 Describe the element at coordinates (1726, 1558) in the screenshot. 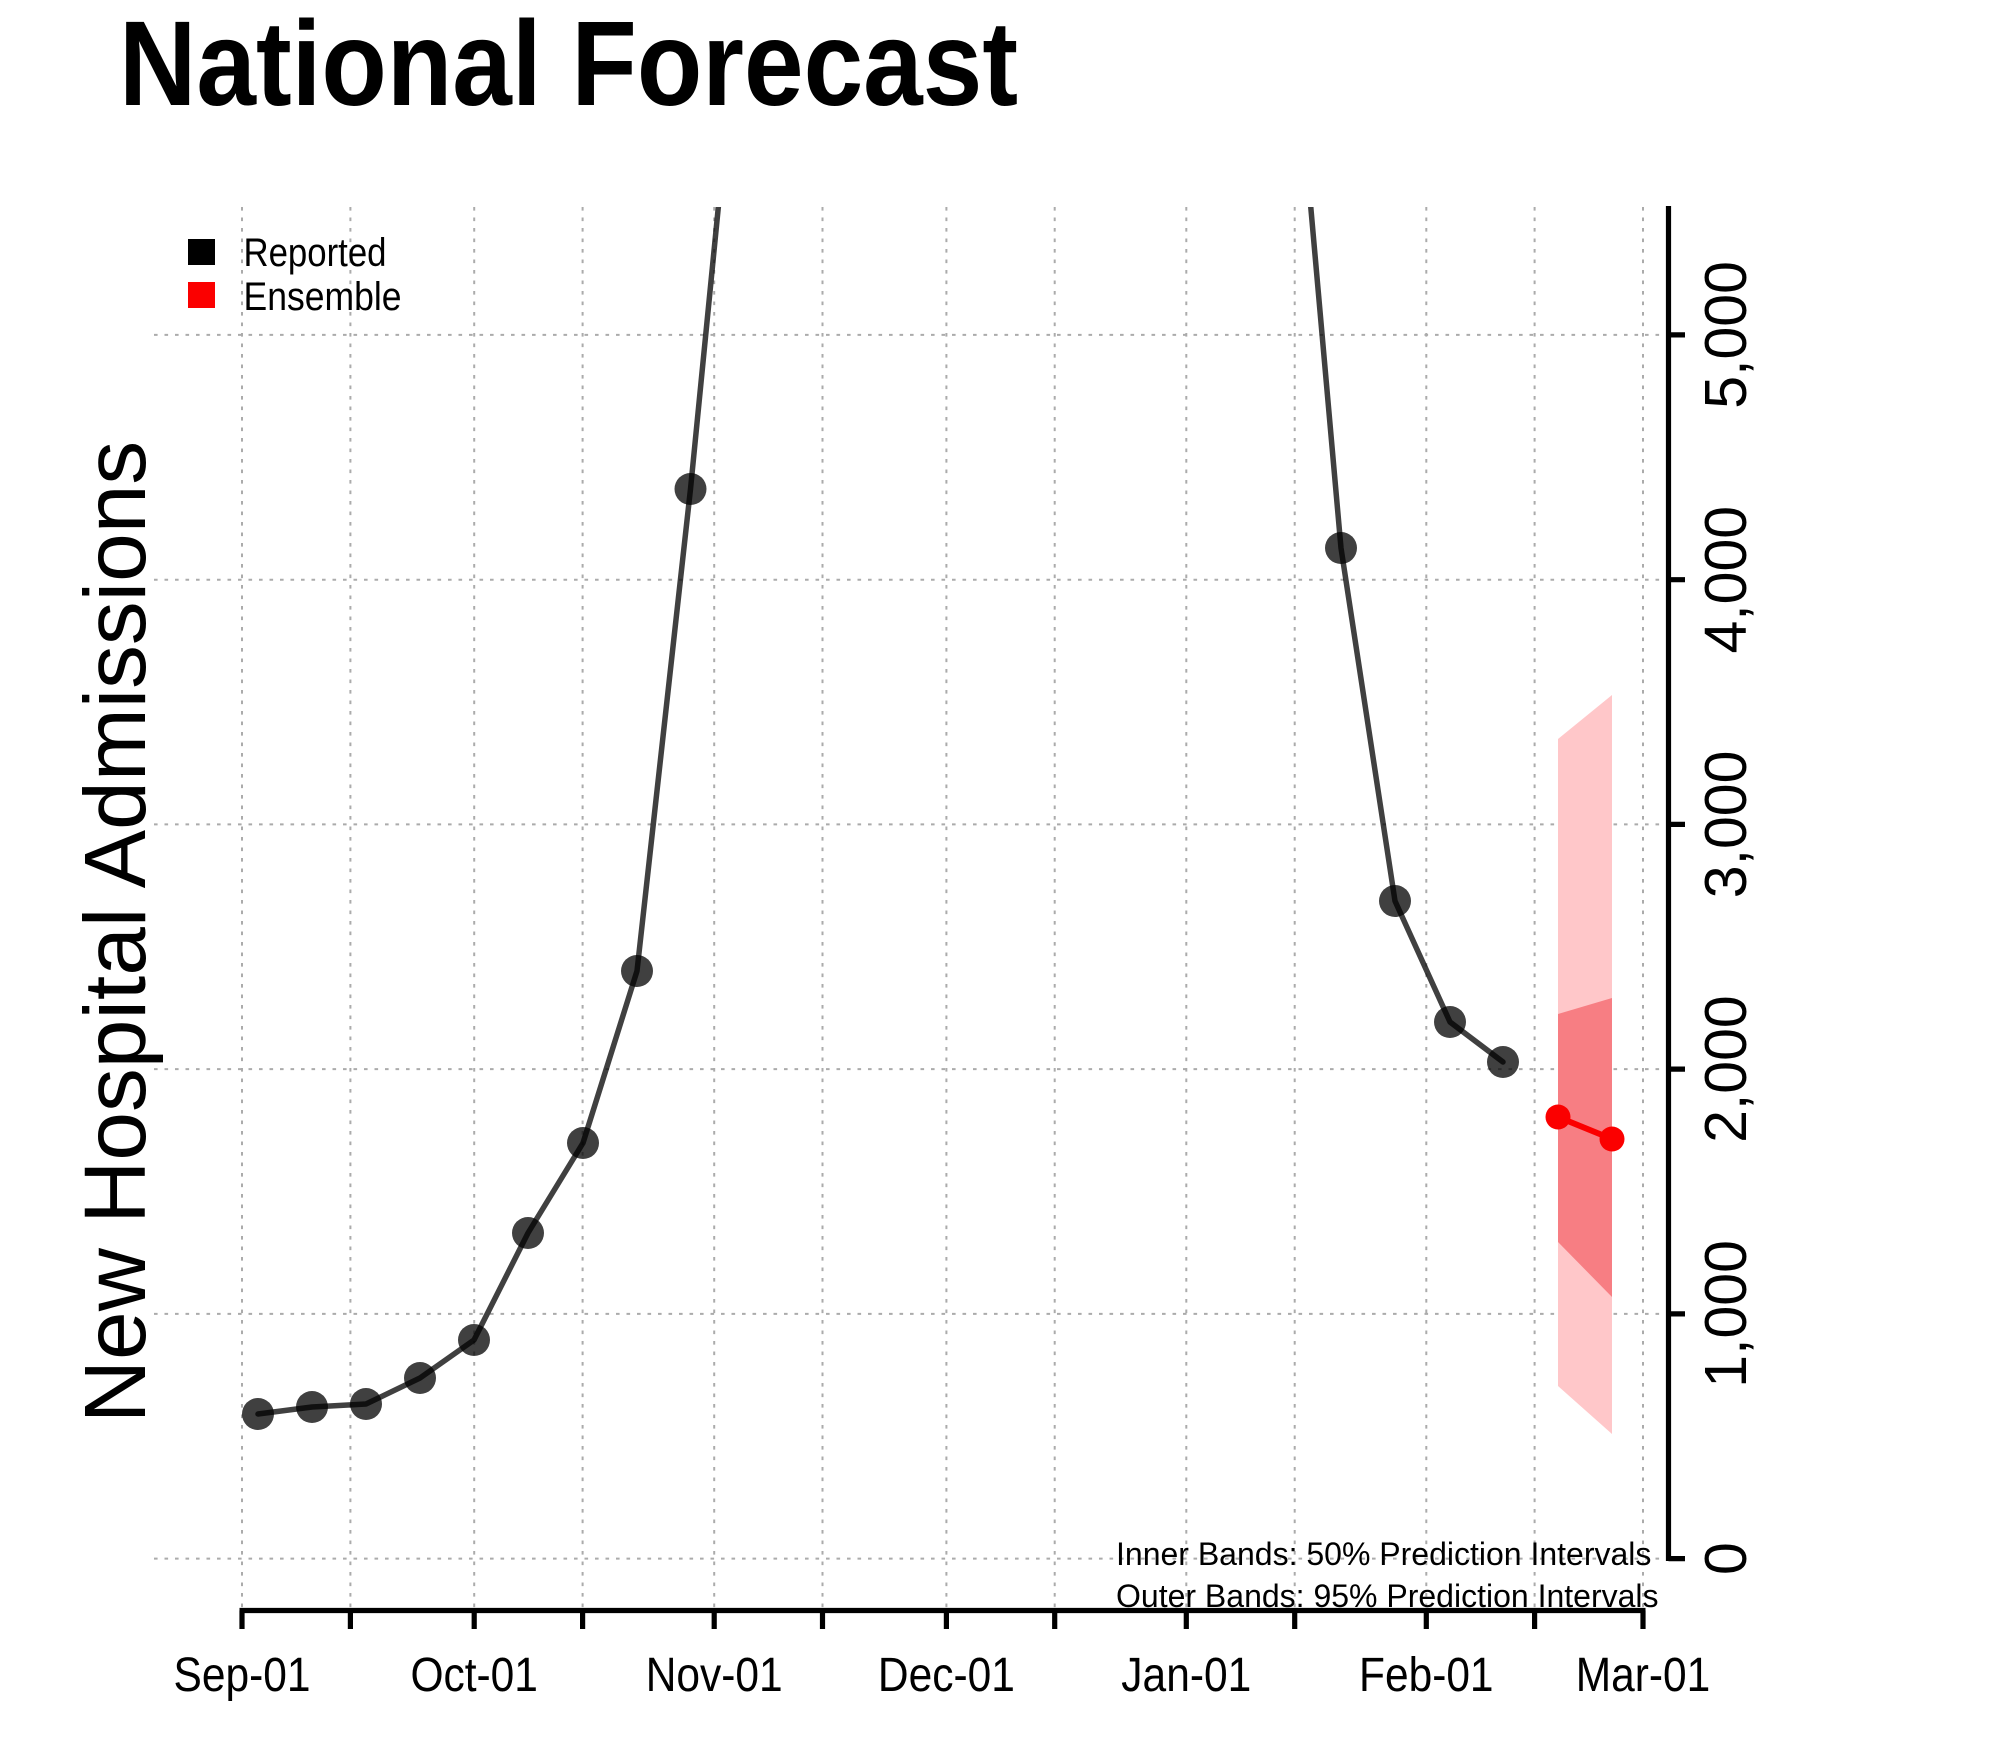

I see `svg-text: 0` at that location.